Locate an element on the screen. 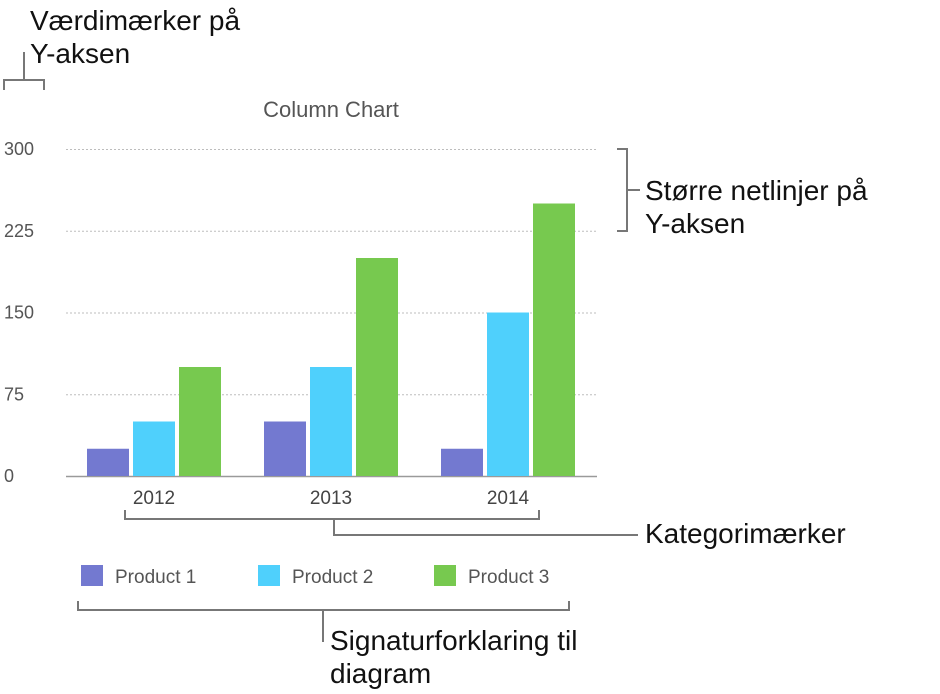  callout-line: Kategorimærker is located at coordinates (745, 533).